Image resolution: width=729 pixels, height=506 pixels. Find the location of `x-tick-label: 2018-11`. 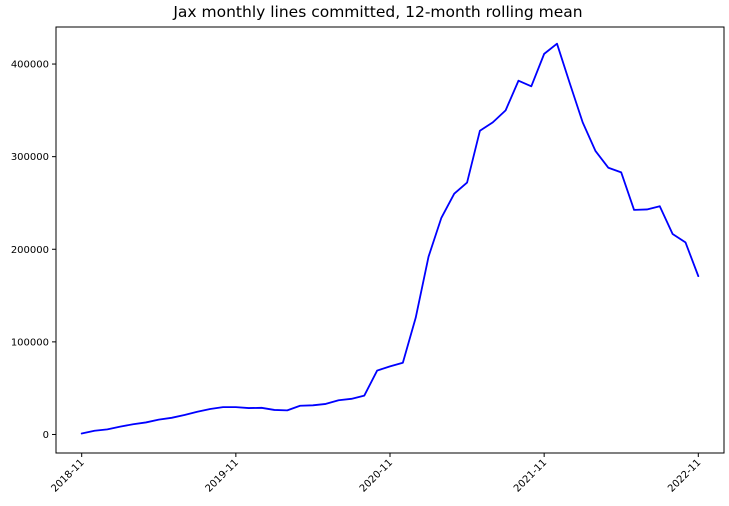

x-tick-label: 2018-11 is located at coordinates (67, 475).